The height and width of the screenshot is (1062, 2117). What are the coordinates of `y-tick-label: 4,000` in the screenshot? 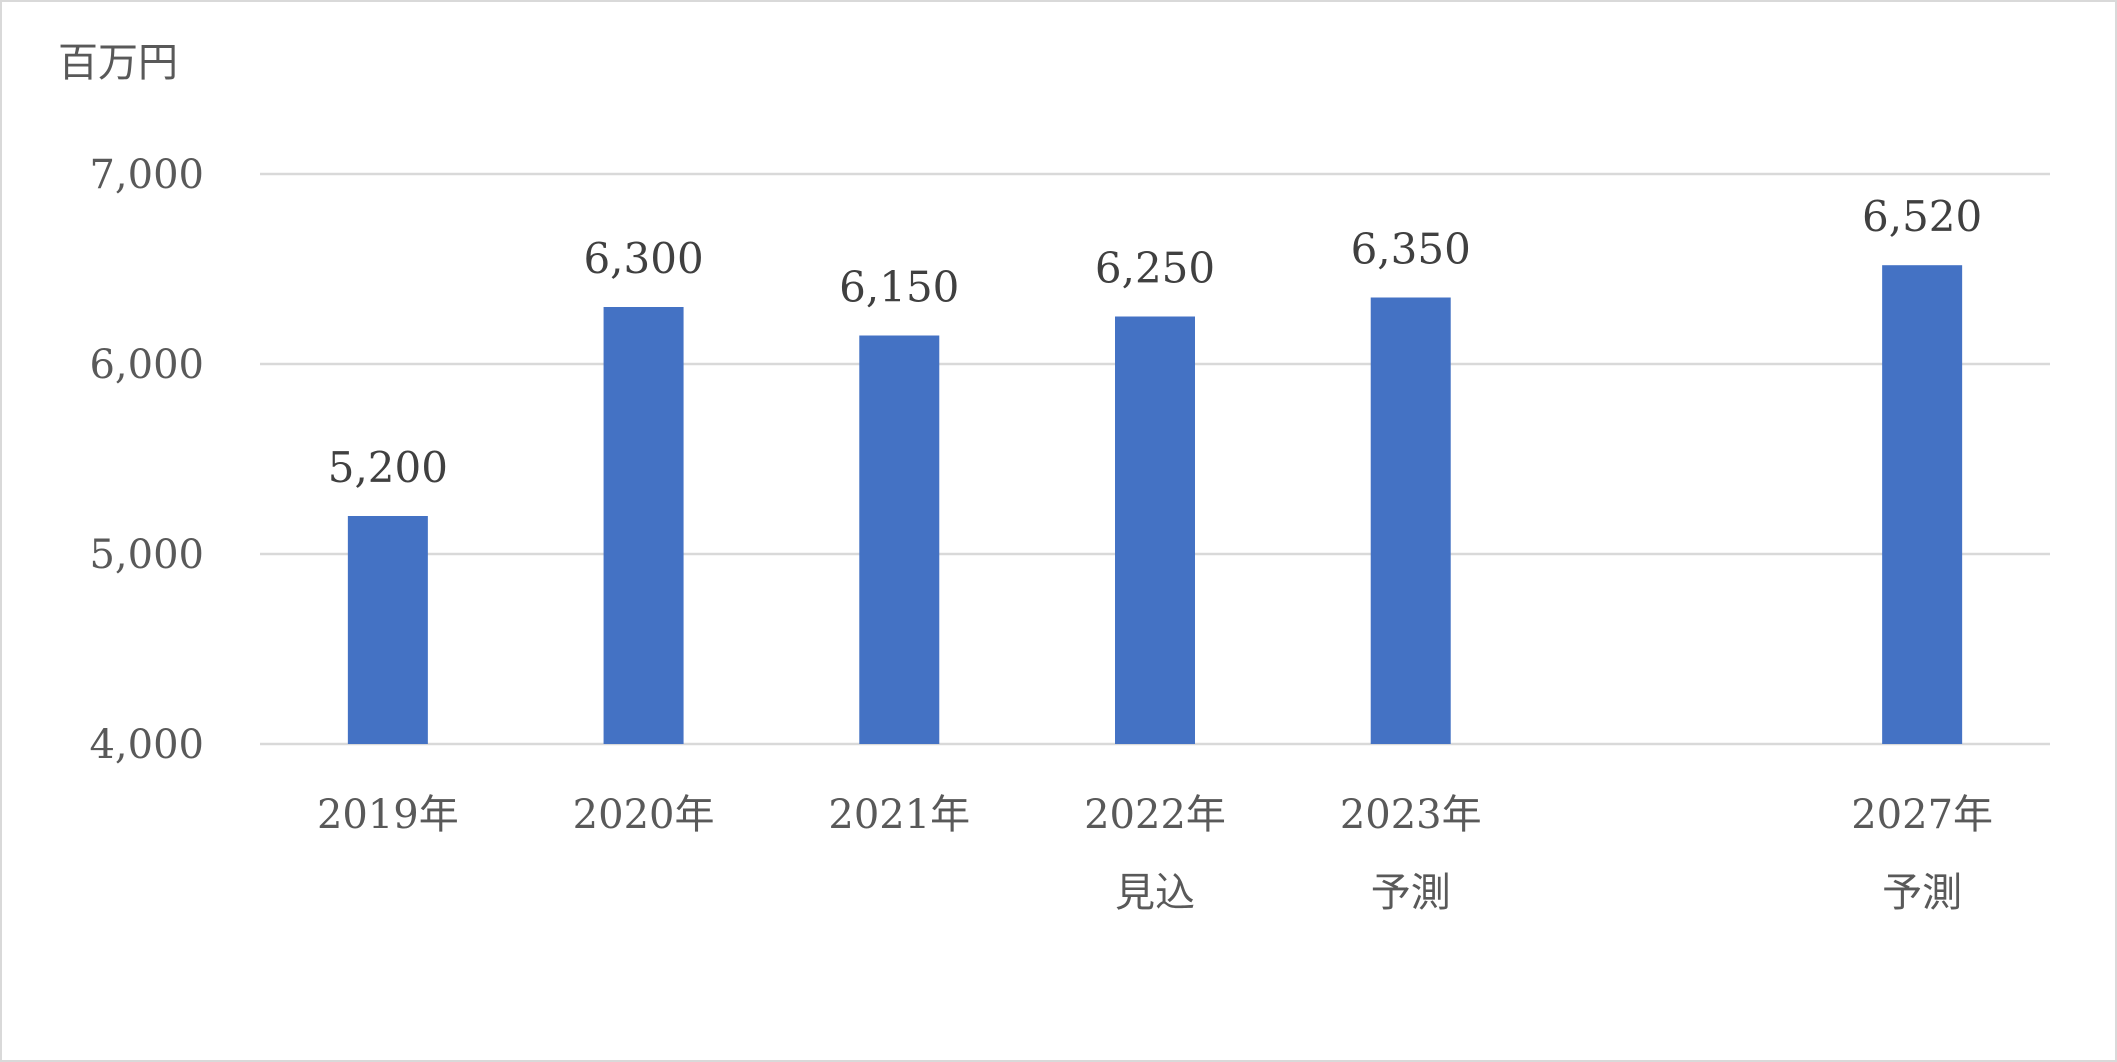 It's located at (146, 745).